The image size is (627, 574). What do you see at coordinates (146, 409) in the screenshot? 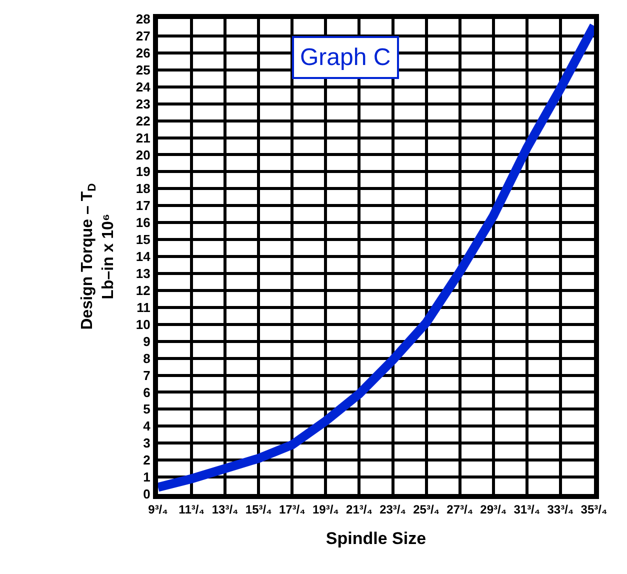
I see `y-tick-label: 5` at bounding box center [146, 409].